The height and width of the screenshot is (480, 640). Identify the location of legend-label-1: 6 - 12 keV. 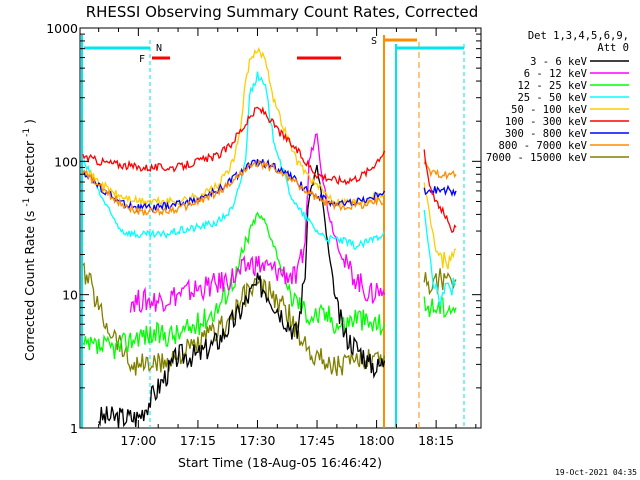
(556, 74).